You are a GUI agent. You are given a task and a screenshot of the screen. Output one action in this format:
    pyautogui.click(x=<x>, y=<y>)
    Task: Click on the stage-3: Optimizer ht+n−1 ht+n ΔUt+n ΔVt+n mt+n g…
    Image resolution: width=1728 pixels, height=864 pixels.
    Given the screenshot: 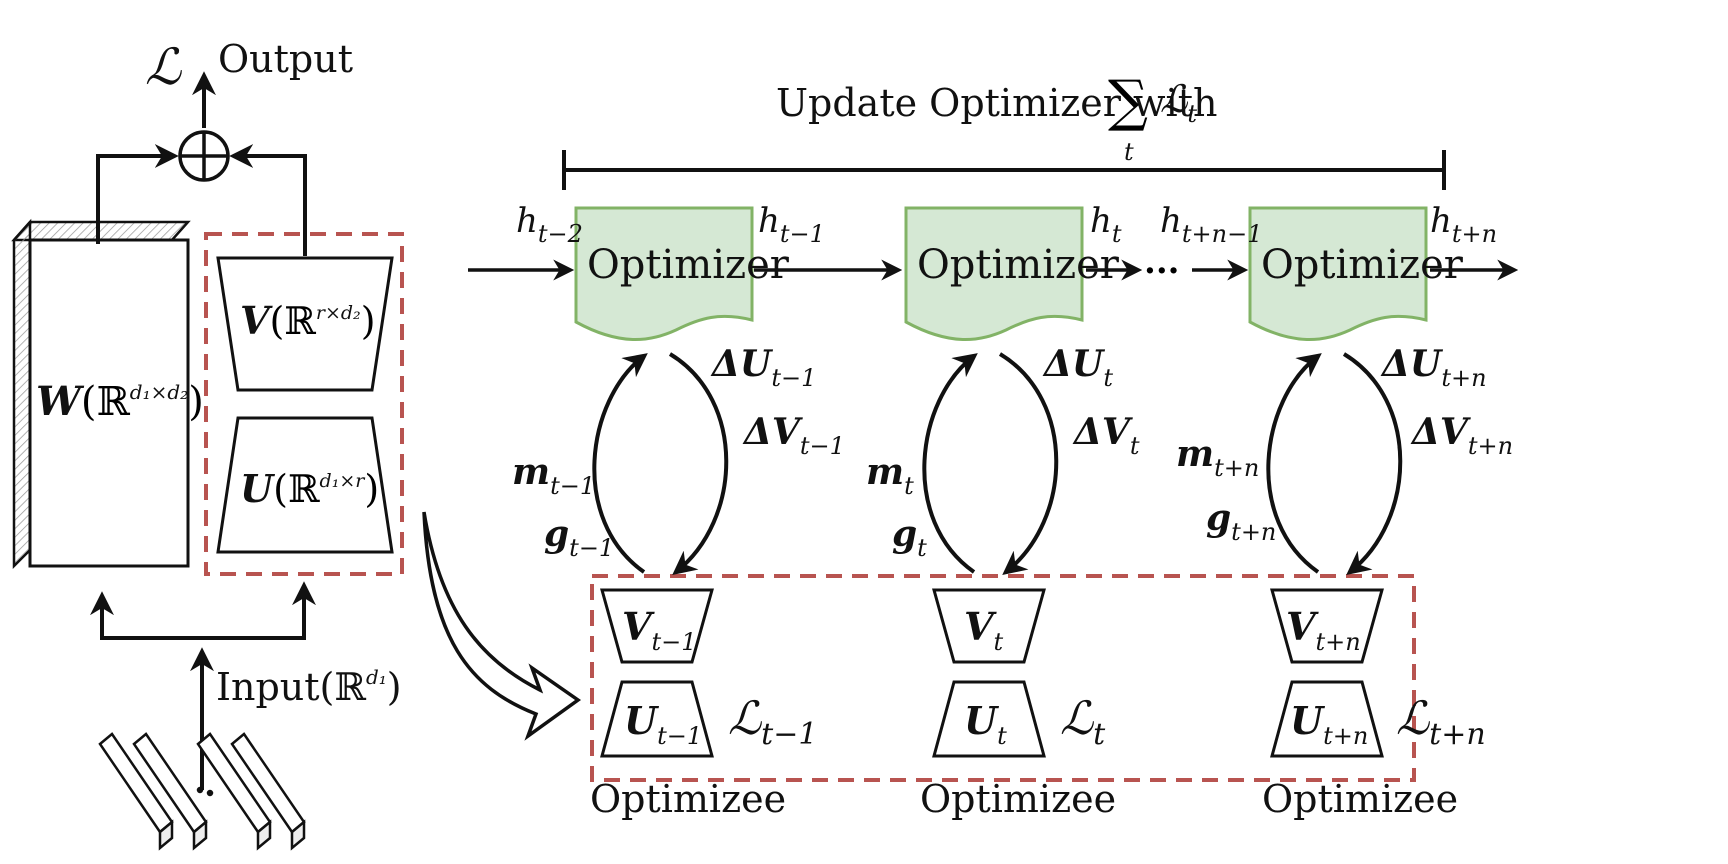 What is the action you would take?
    pyautogui.click(x=1336, y=511)
    